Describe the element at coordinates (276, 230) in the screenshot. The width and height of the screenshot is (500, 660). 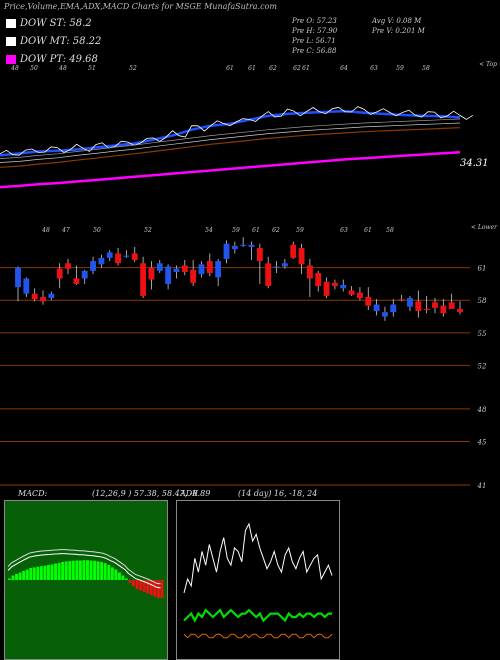
I see `candle-date-label: 62` at that location.